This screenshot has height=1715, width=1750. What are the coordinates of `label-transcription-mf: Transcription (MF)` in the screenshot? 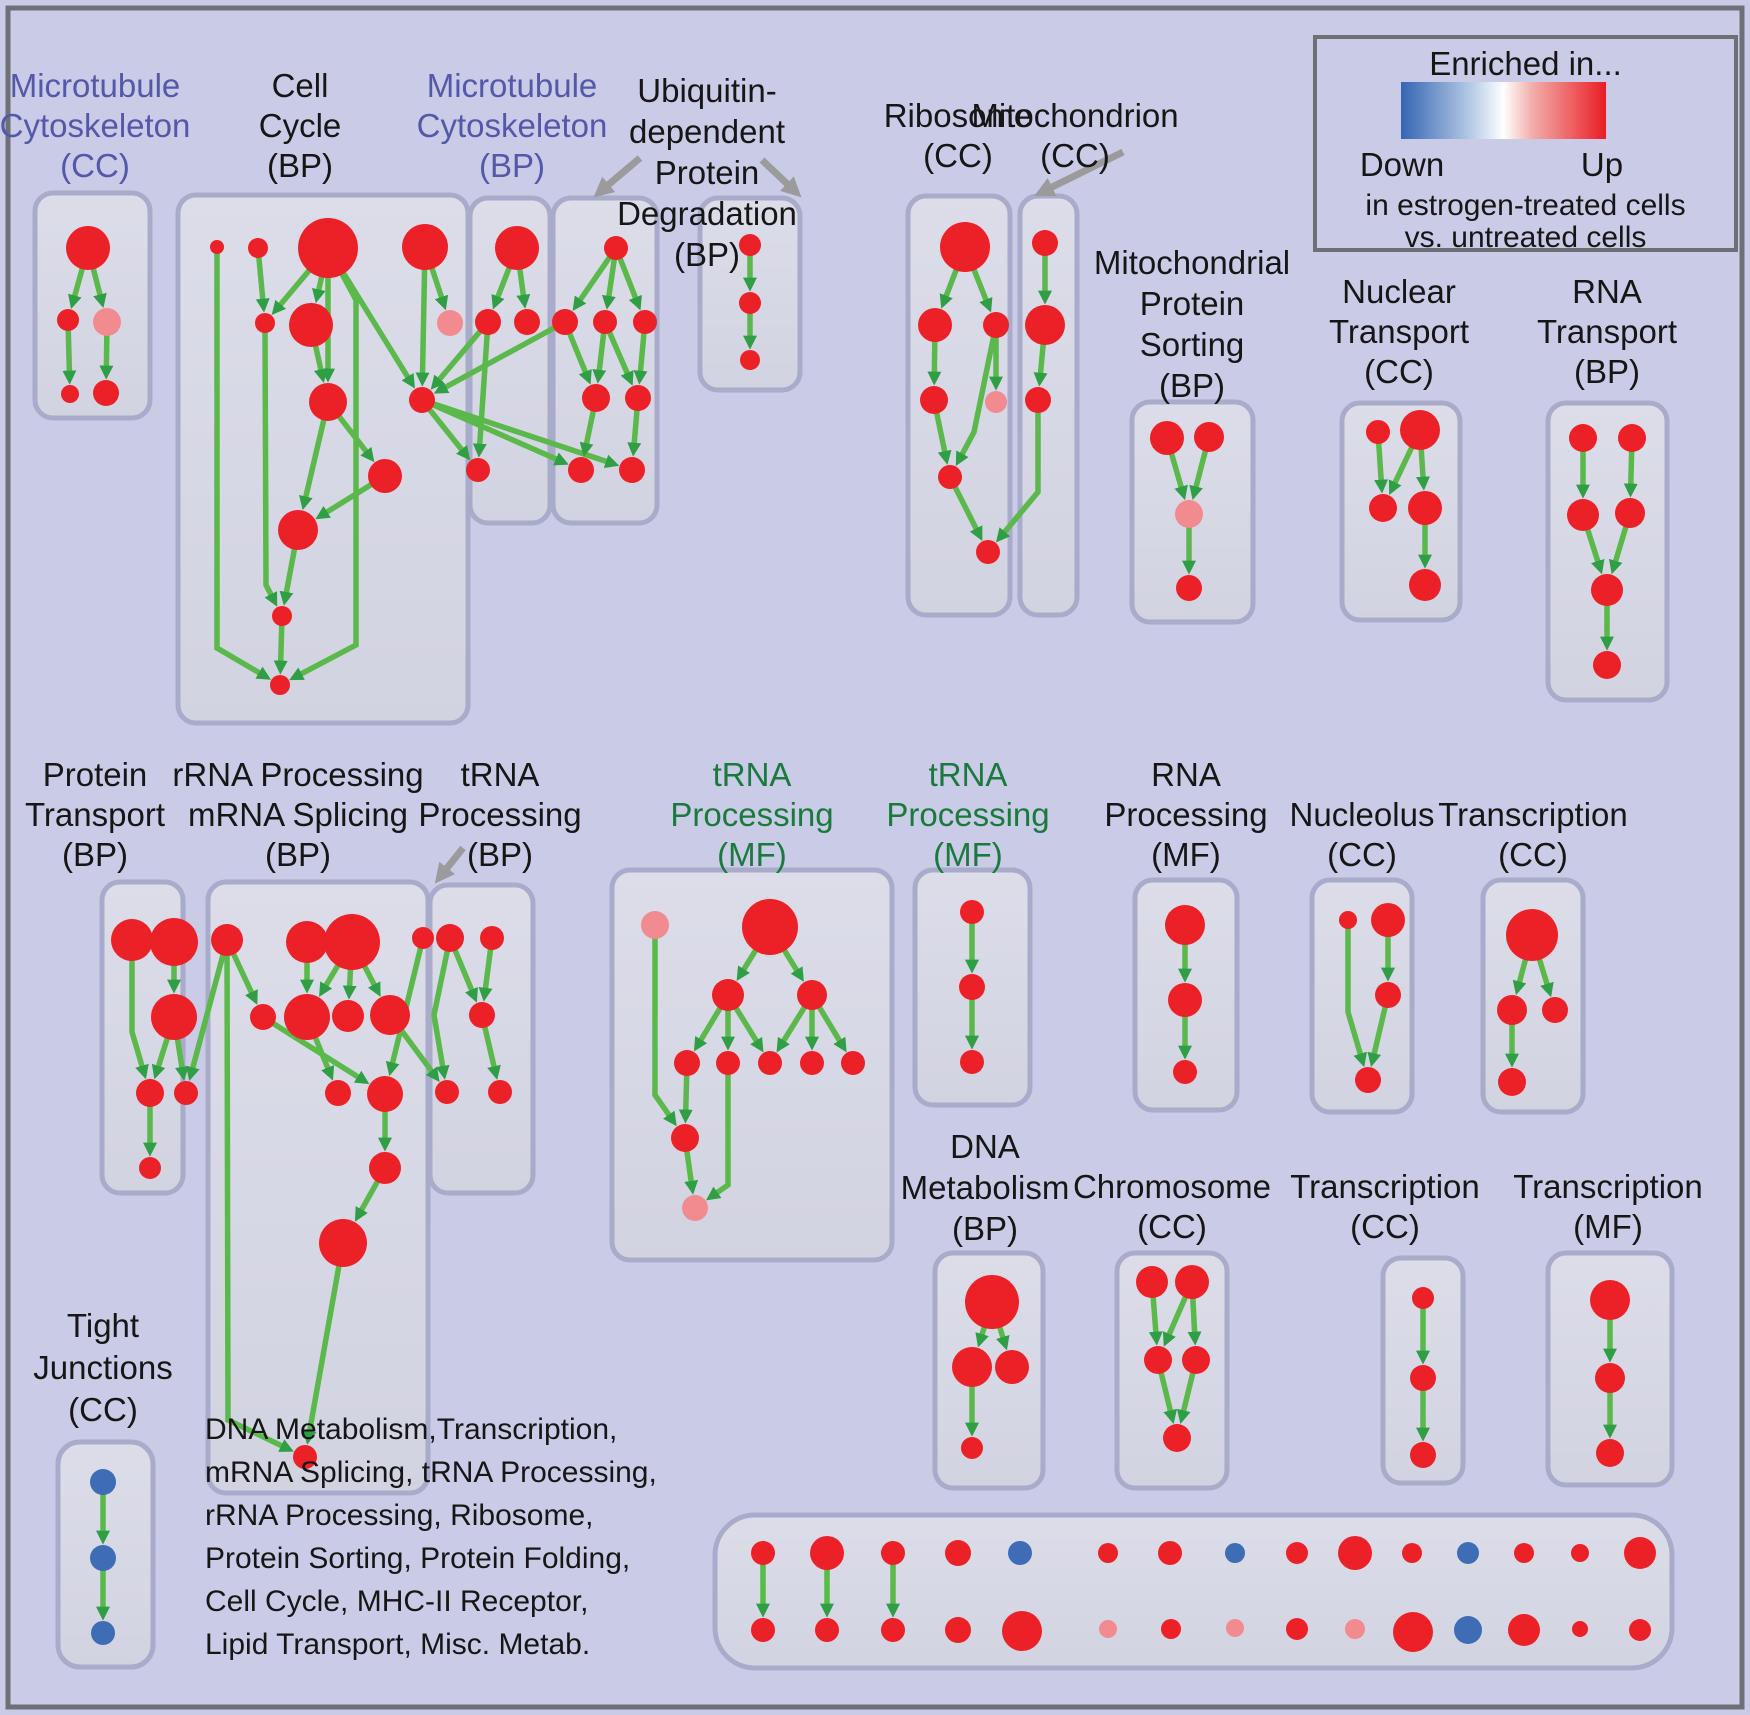 It's located at (1608, 1207).